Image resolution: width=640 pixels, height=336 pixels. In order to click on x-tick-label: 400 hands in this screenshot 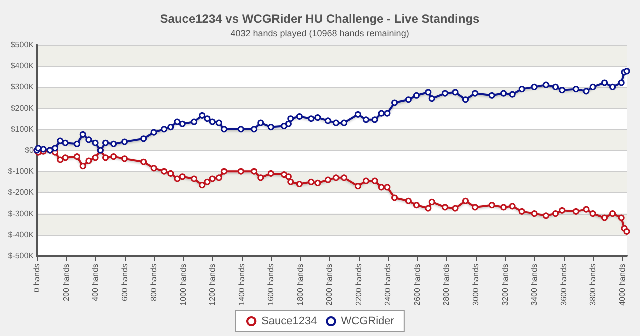, I will do `click(95, 283)`.